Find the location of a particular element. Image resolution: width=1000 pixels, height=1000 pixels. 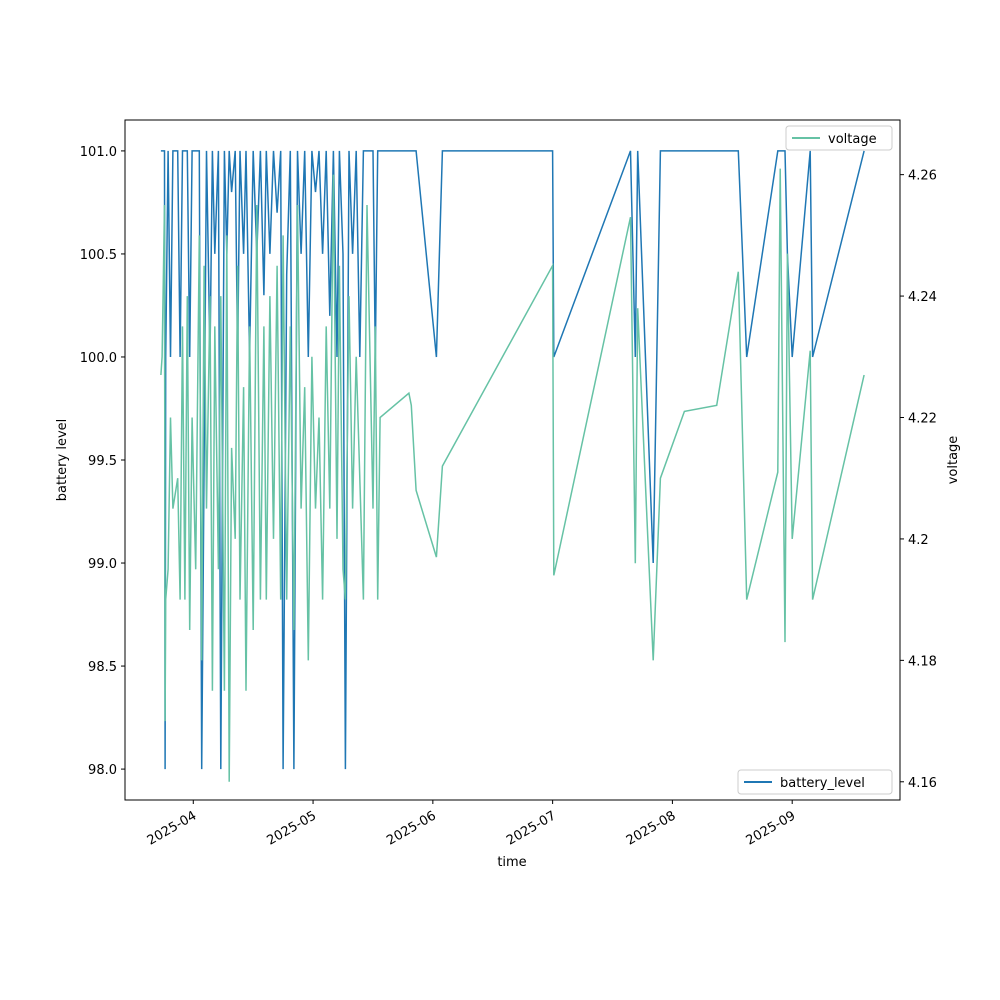

x-tick-label: 2025-04 is located at coordinates (172, 828).